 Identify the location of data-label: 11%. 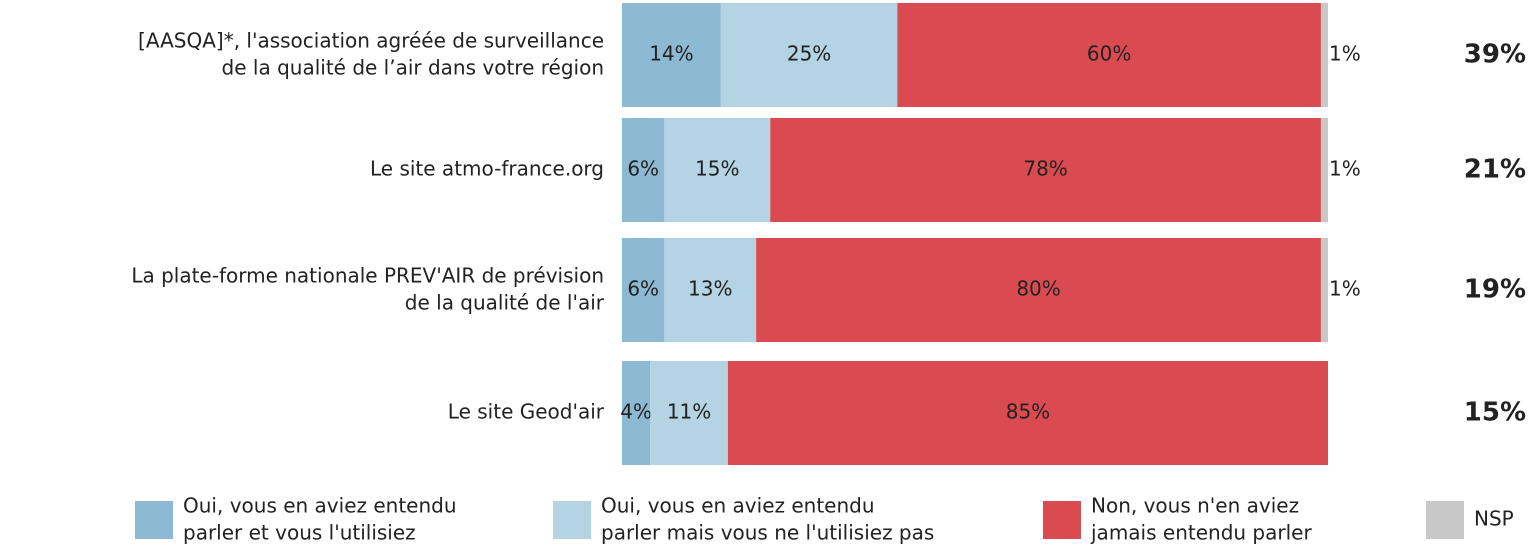
(689, 412).